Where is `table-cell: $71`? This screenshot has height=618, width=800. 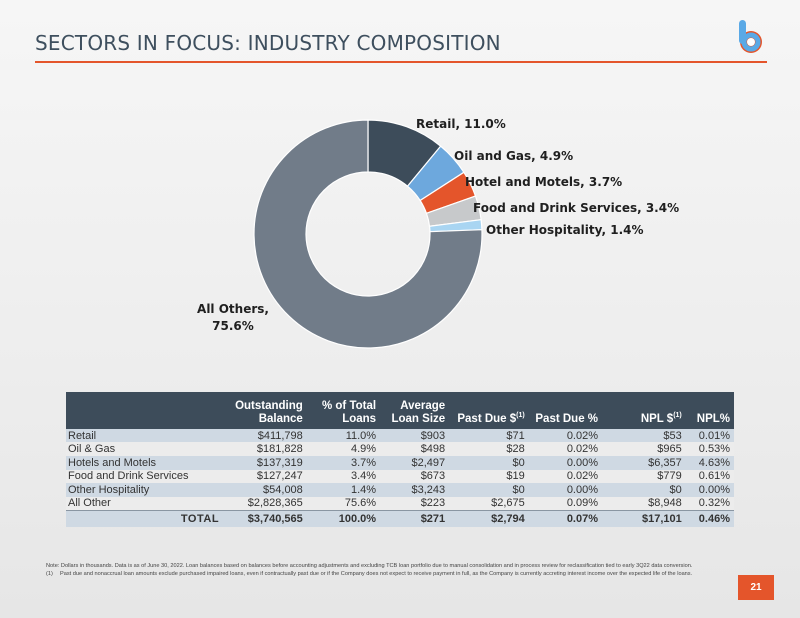 table-cell: $71 is located at coordinates (489, 435).